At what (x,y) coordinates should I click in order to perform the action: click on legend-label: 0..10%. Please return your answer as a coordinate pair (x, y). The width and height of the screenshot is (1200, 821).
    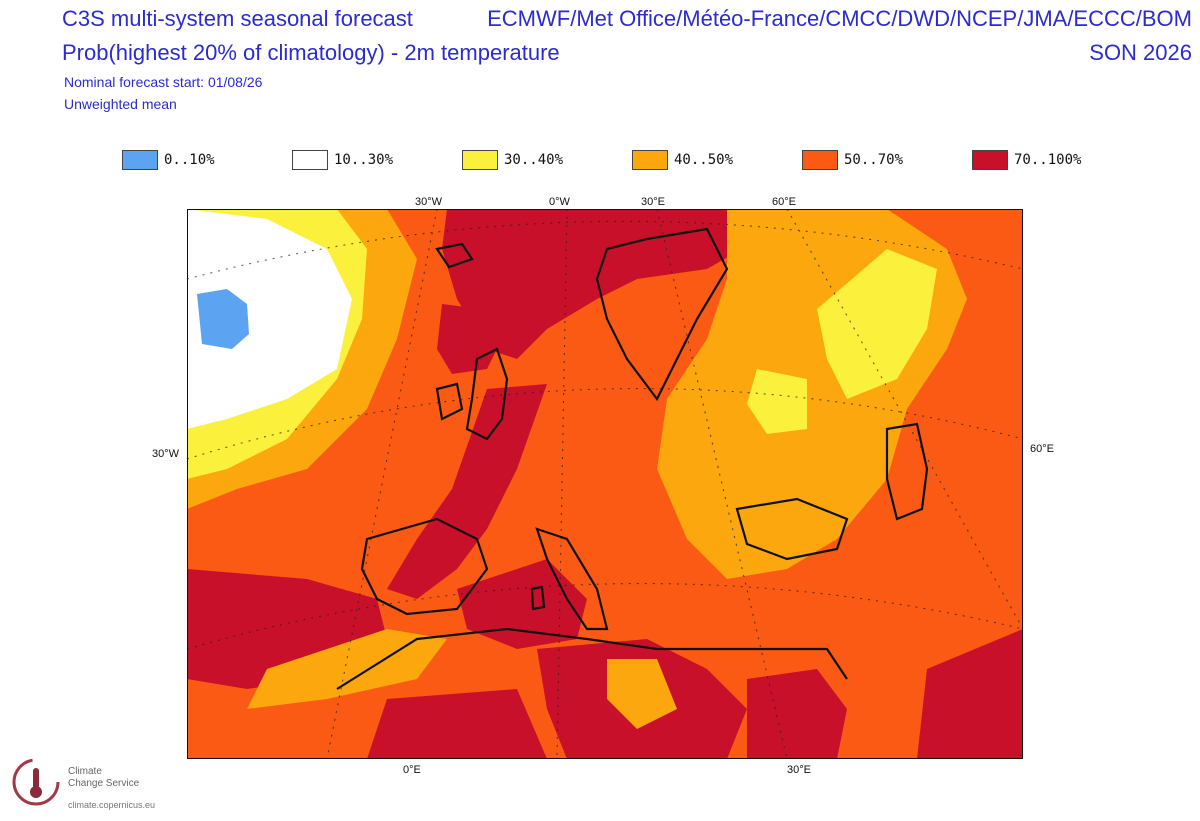
    Looking at the image, I should click on (189, 160).